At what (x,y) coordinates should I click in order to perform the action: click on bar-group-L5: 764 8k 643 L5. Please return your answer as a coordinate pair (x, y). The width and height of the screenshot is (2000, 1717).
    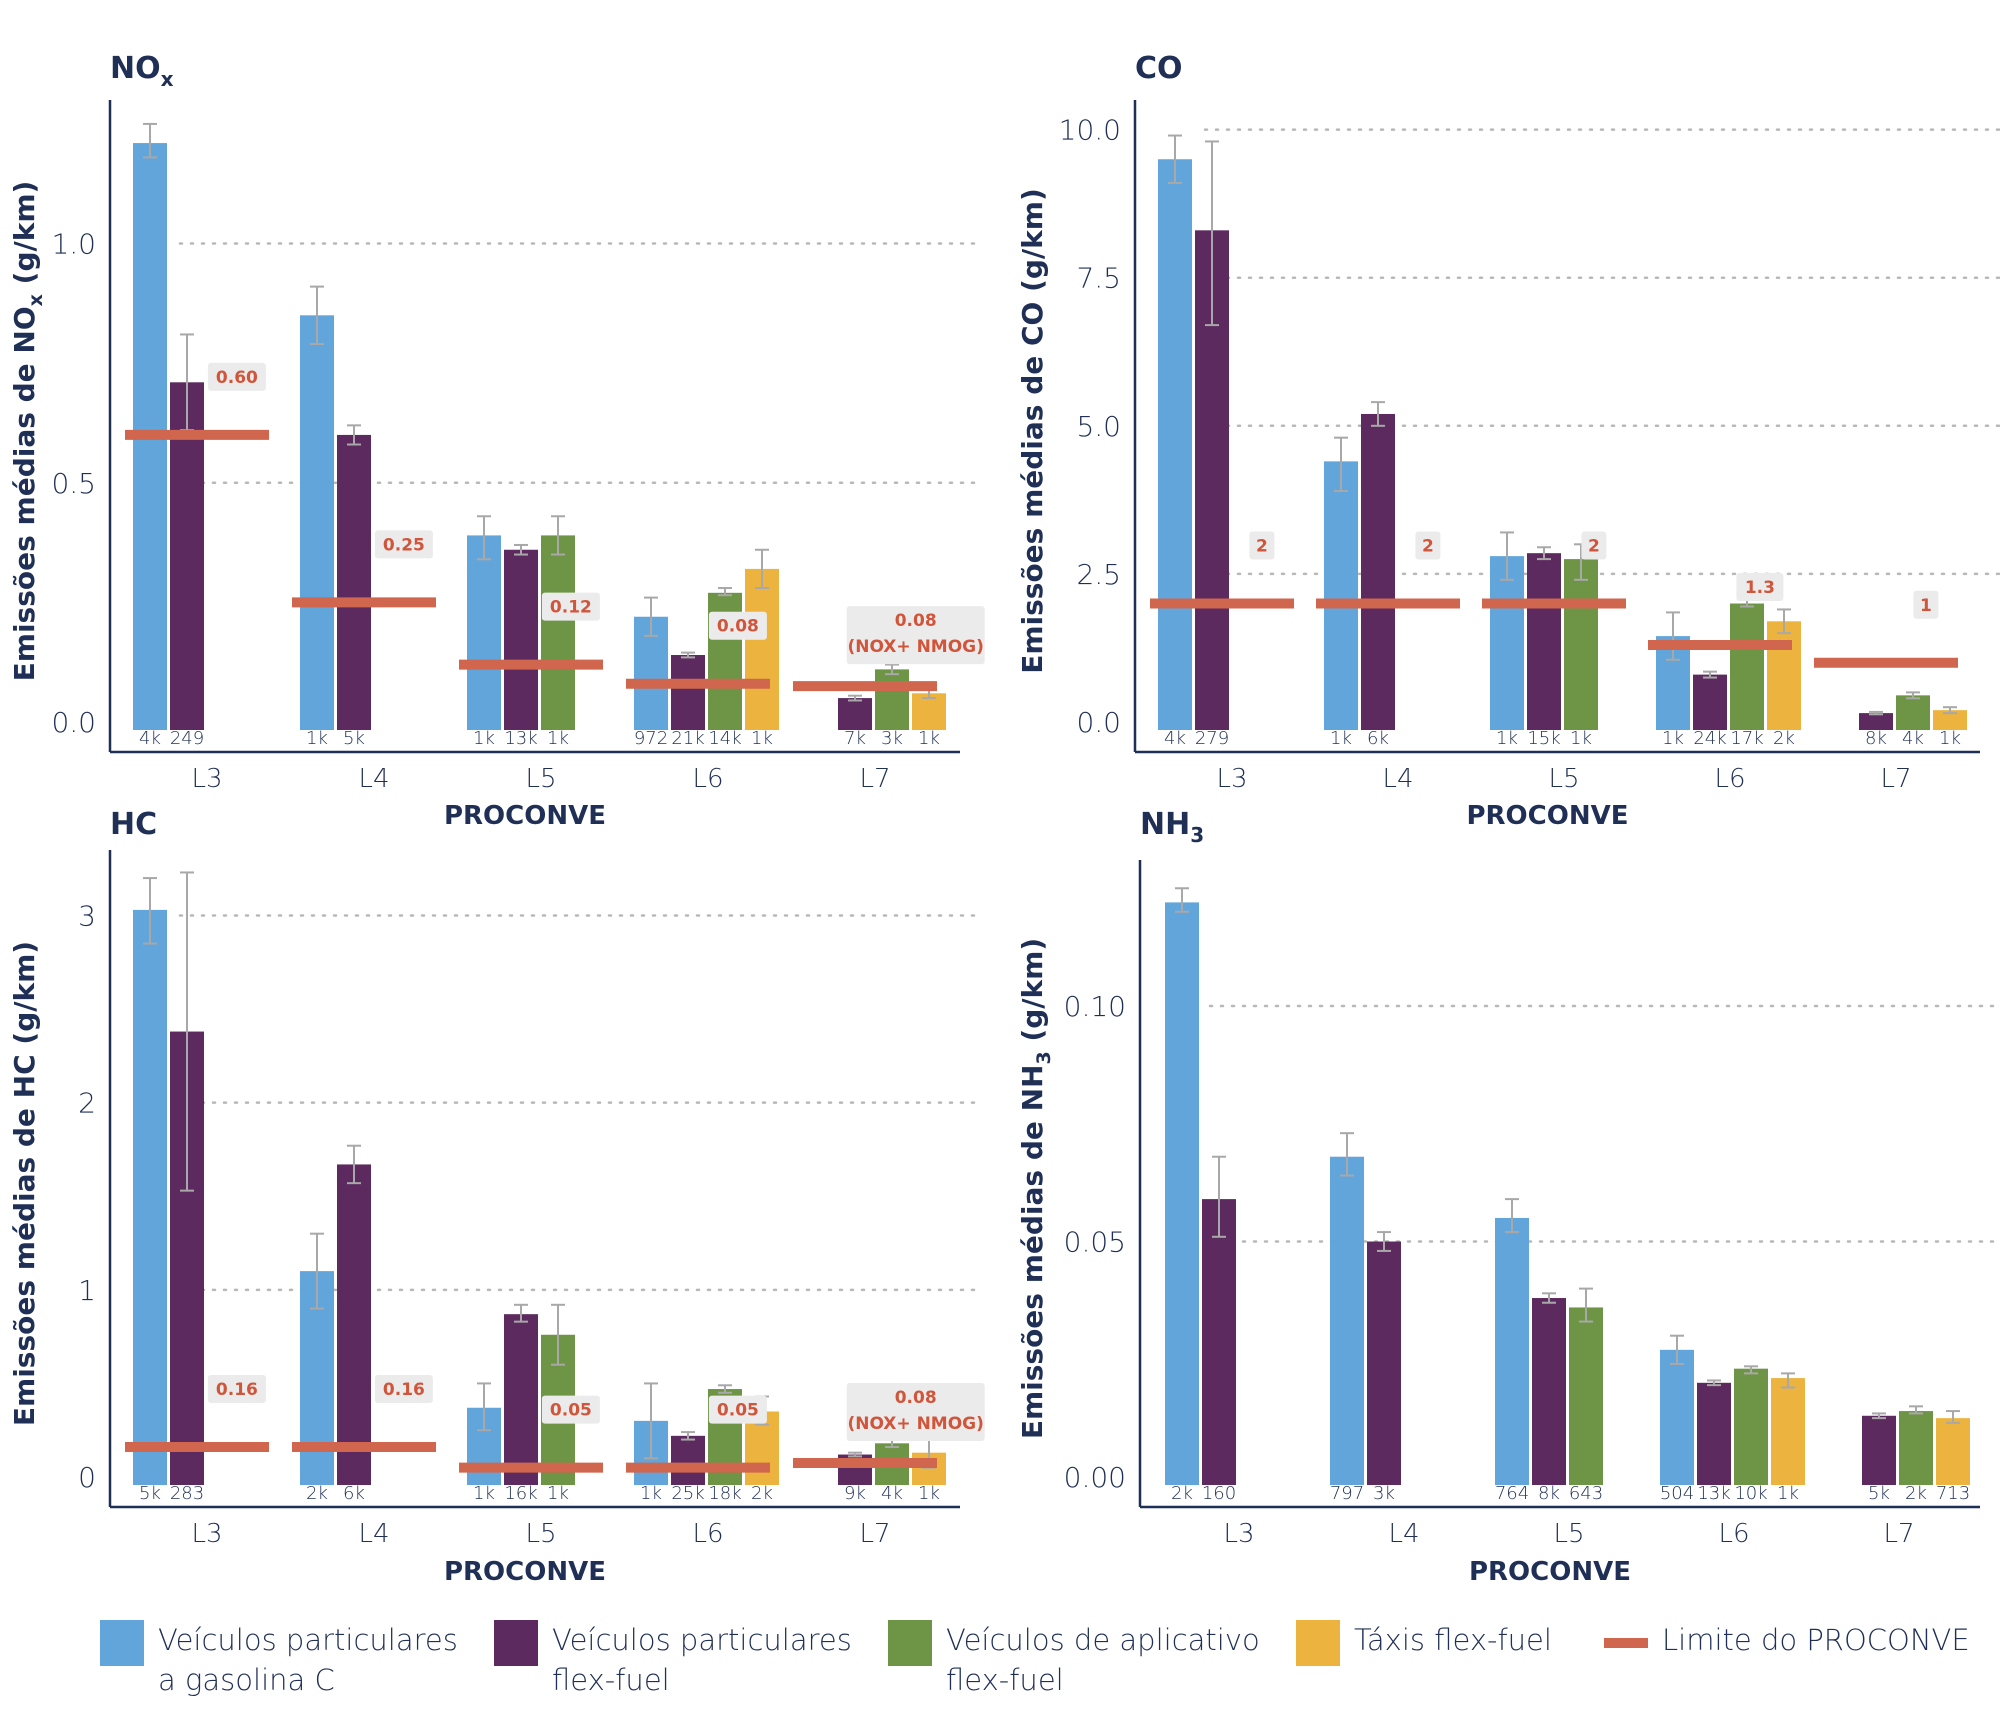
    Looking at the image, I should click on (1549, 1373).